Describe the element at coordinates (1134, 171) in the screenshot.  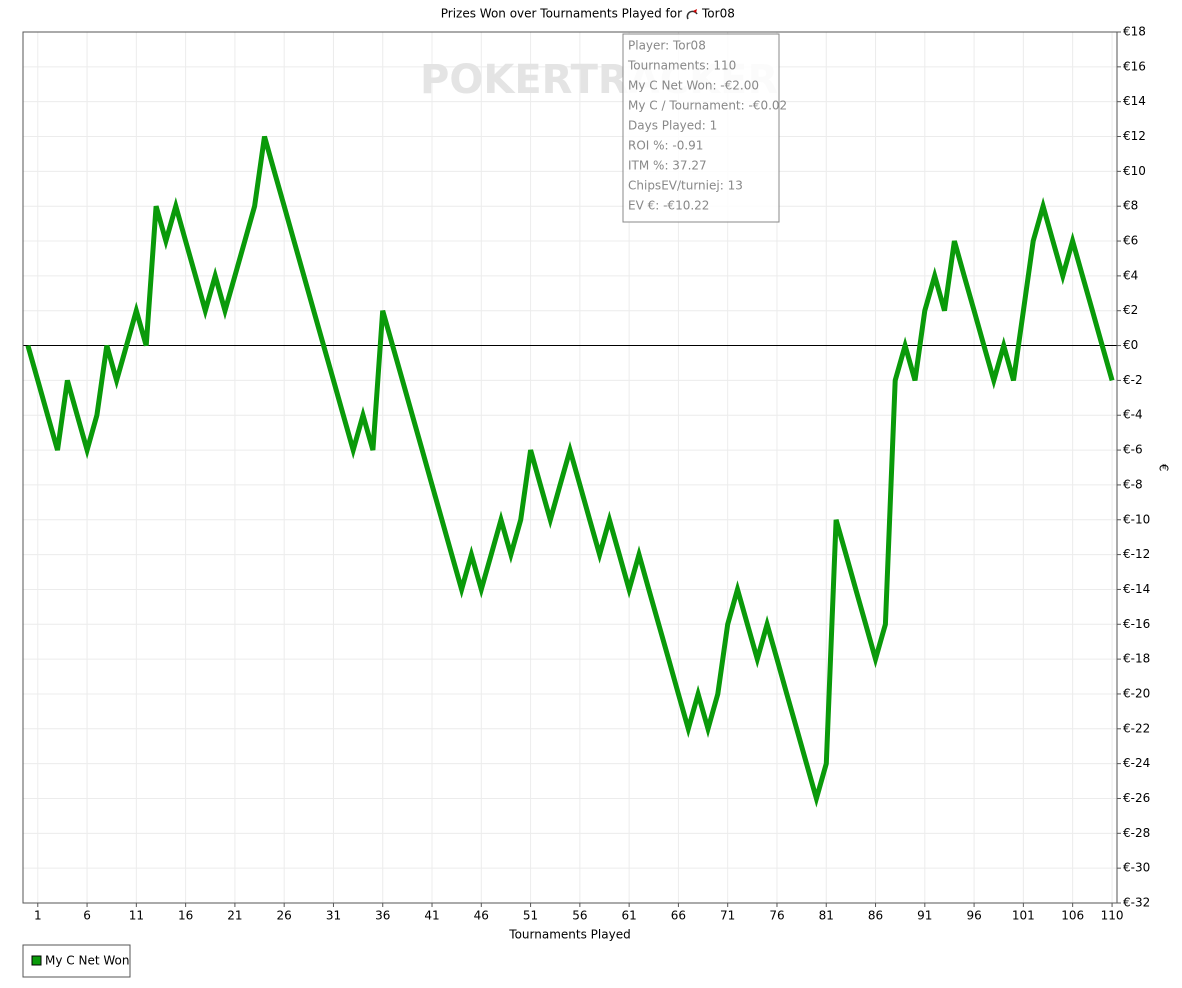
I see `y-tick-label: €10` at that location.